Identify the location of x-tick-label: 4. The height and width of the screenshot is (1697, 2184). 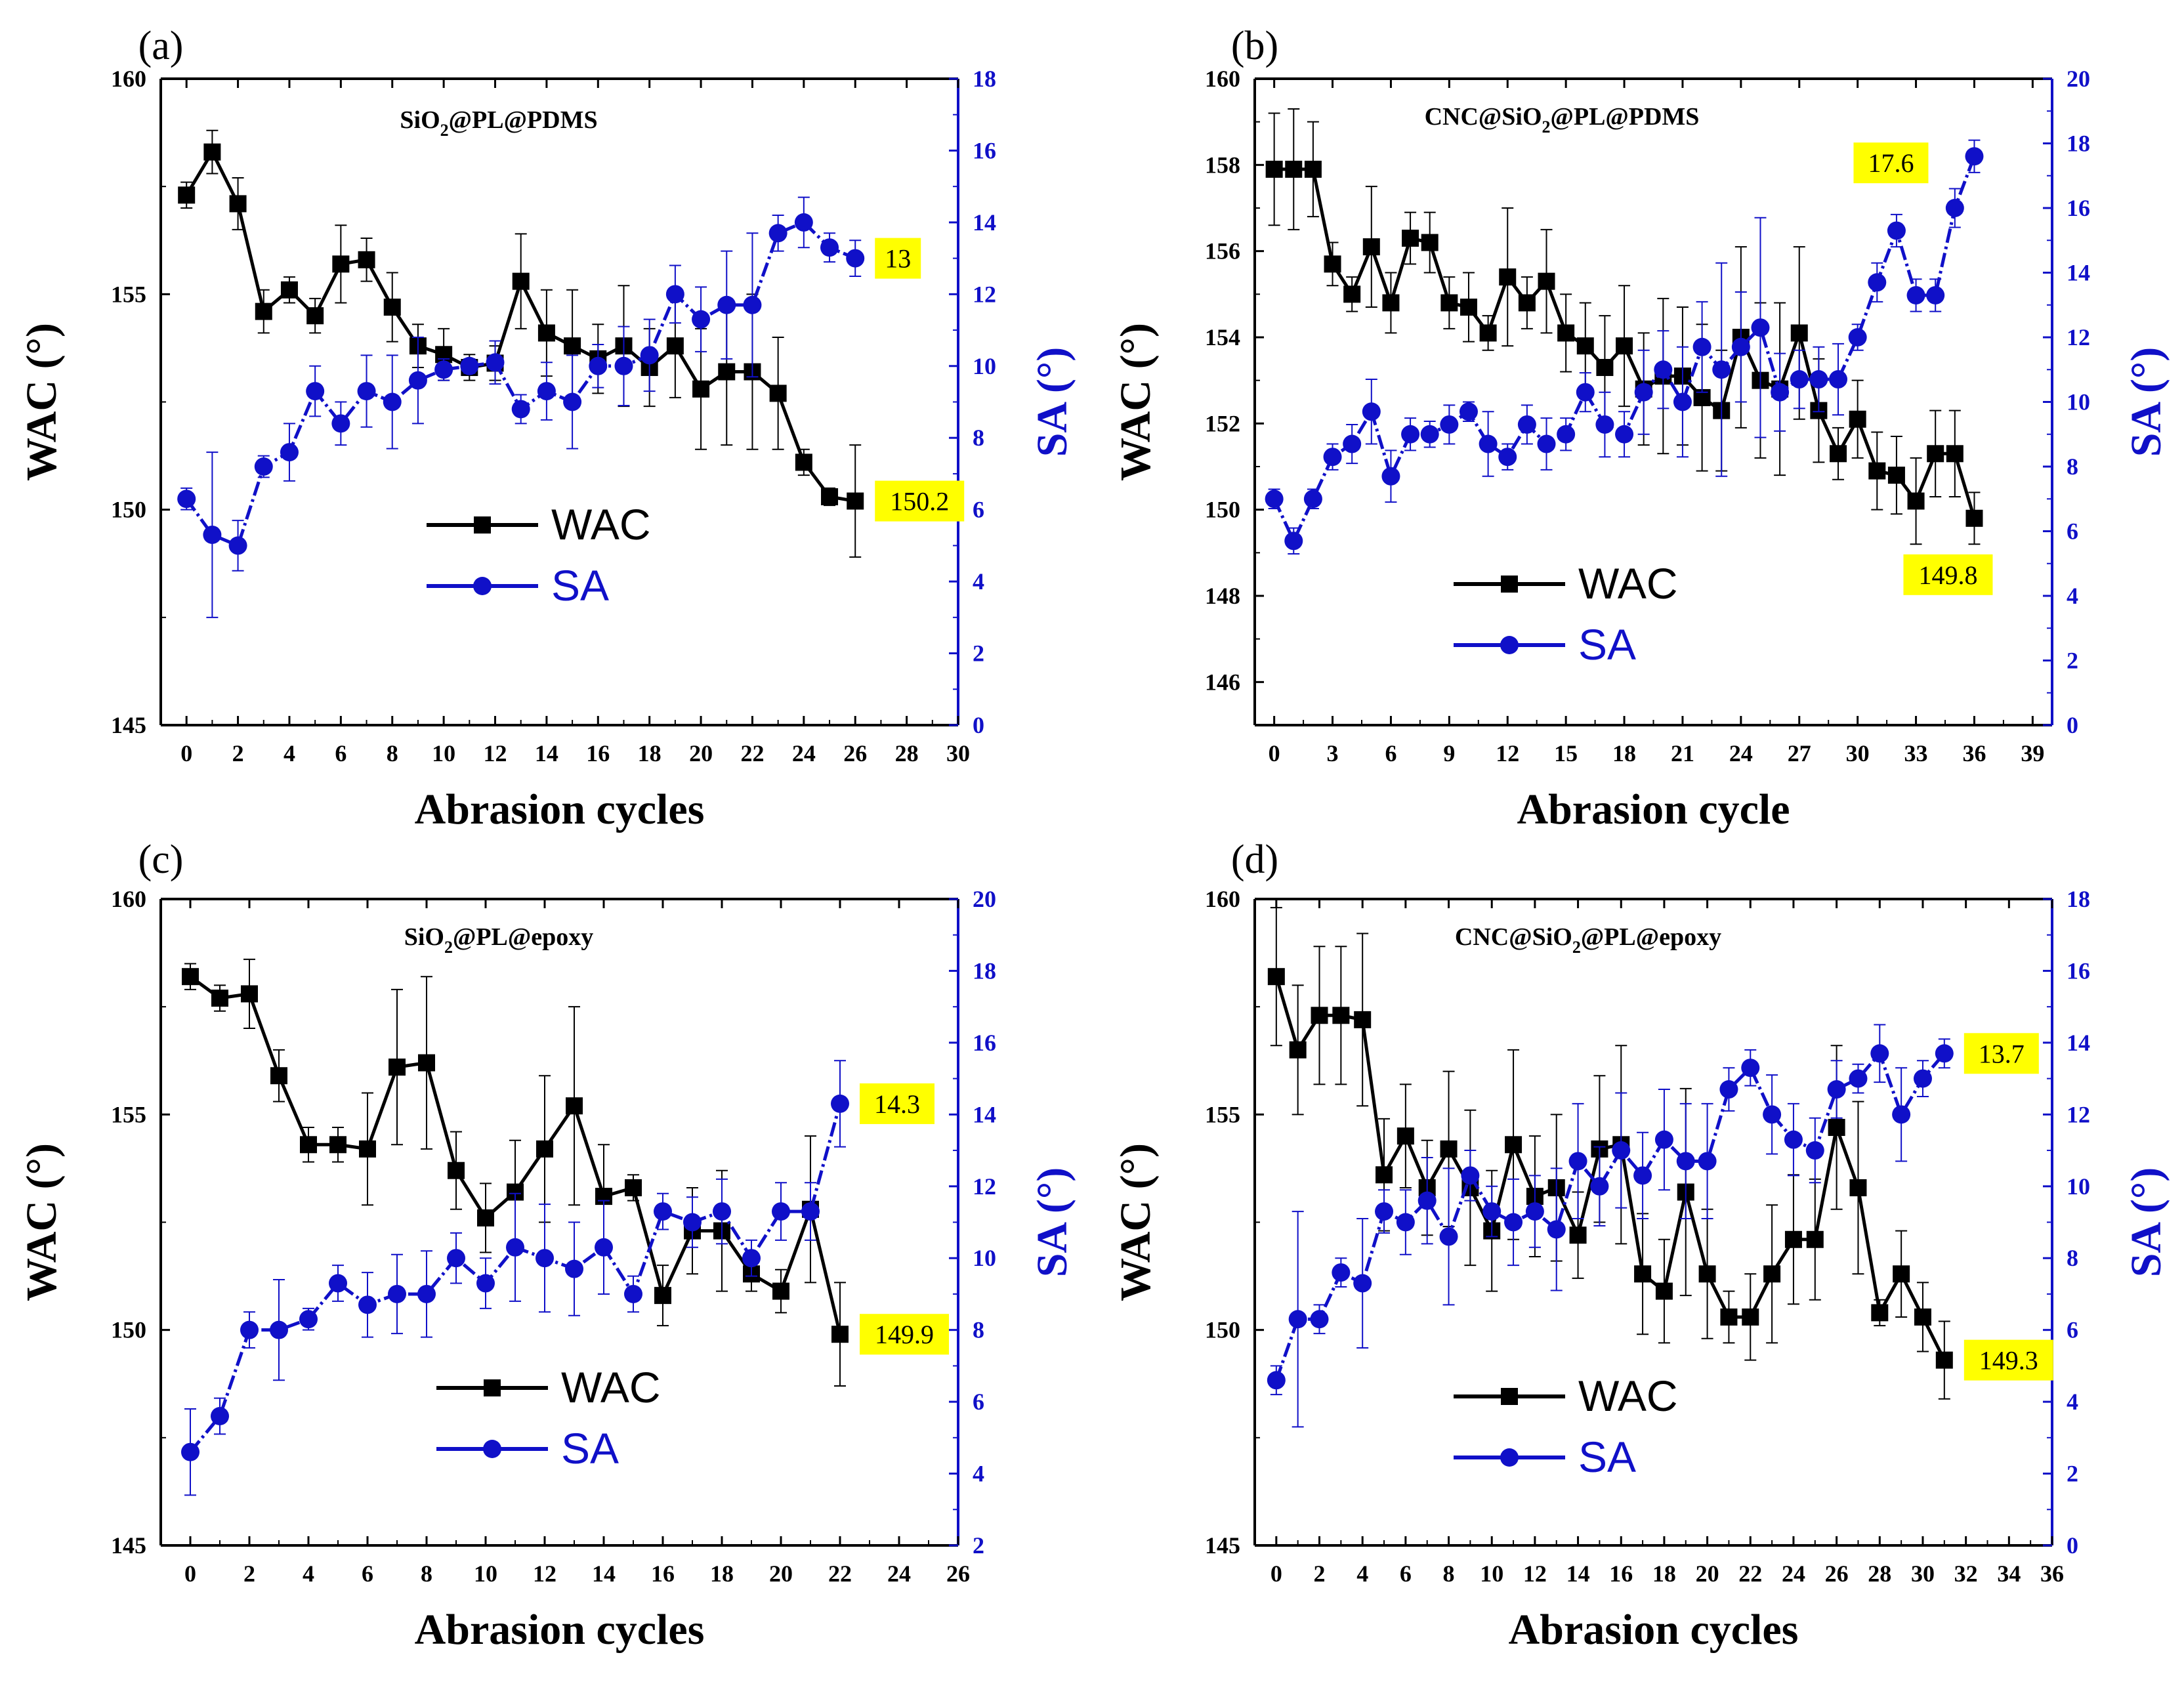
(1362, 1574).